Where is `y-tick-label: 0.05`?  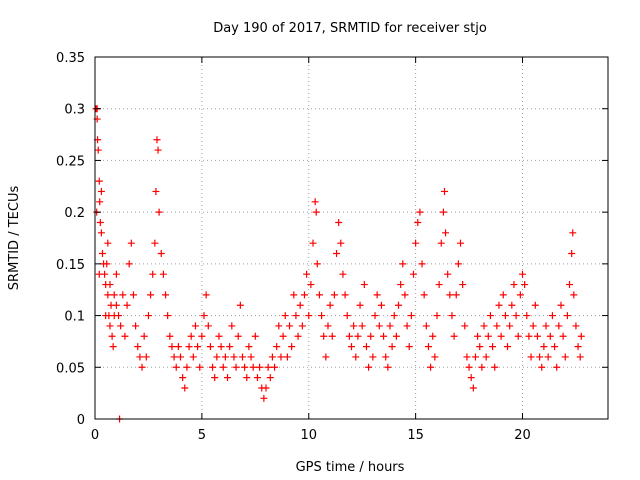 y-tick-label: 0.05 is located at coordinates (70, 368).